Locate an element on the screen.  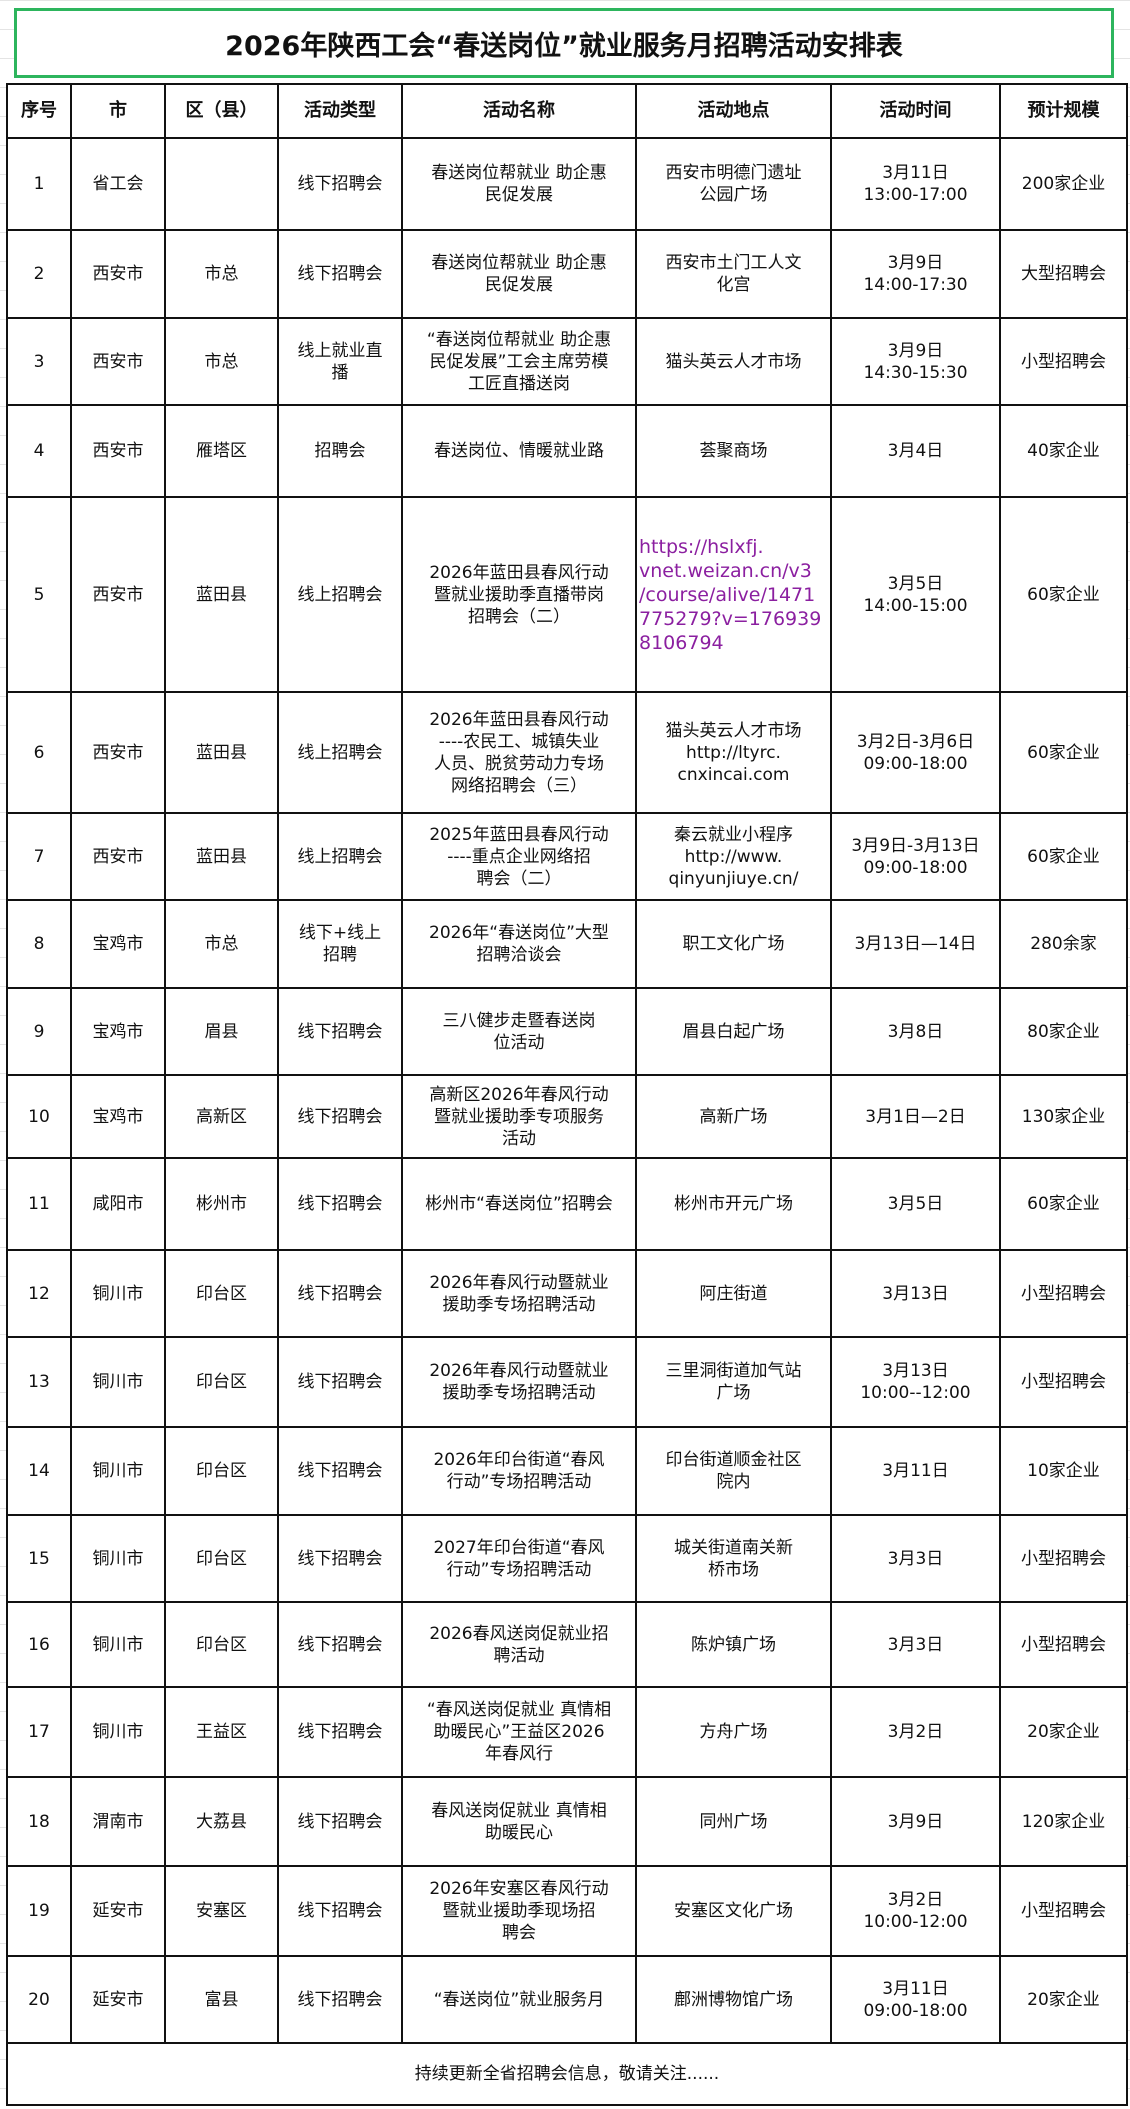
cell-district: 王益区 is located at coordinates (221, 1732).